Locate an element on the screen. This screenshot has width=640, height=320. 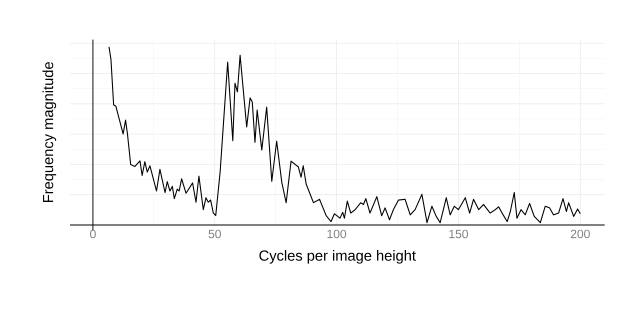
x-tick-label: 100 is located at coordinates (337, 234).